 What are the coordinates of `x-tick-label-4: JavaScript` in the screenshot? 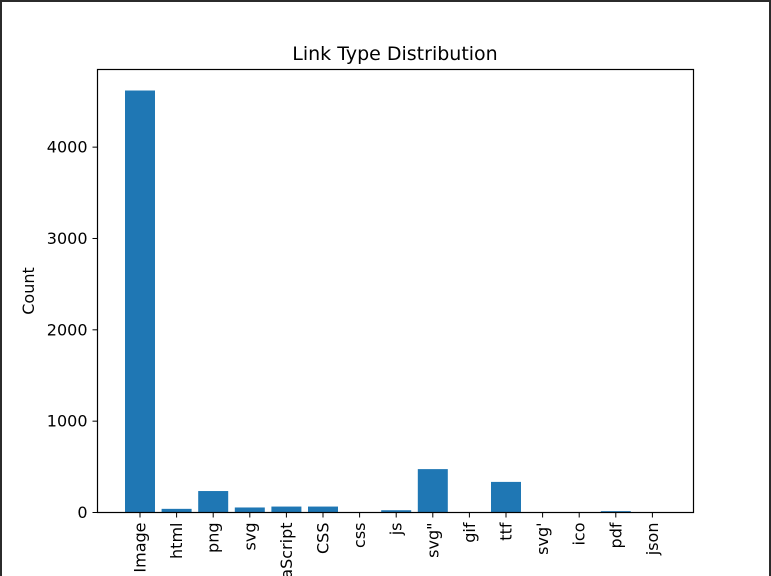 It's located at (286, 549).